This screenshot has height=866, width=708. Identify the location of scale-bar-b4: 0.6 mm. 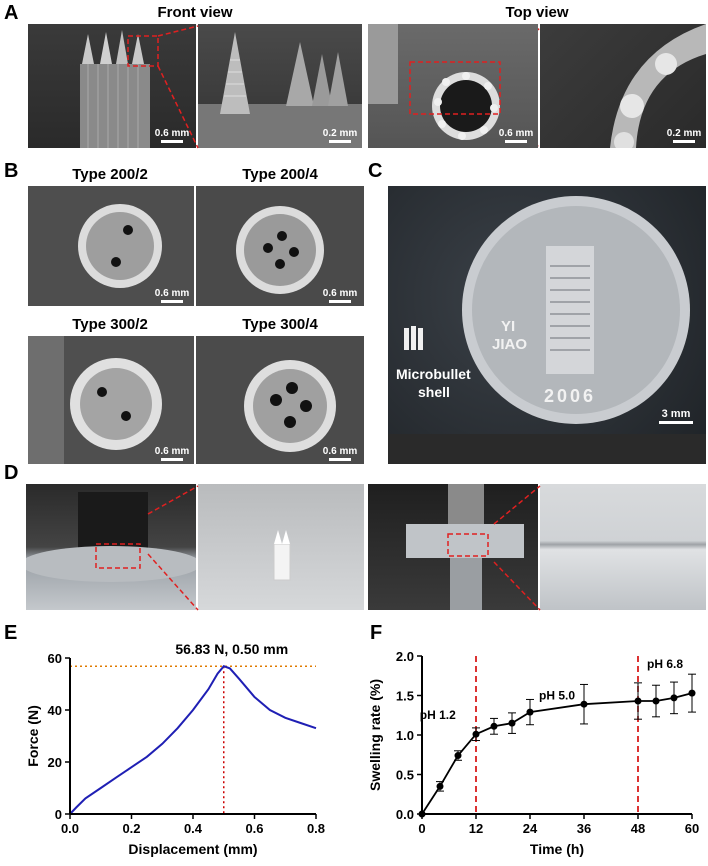
(340, 453).